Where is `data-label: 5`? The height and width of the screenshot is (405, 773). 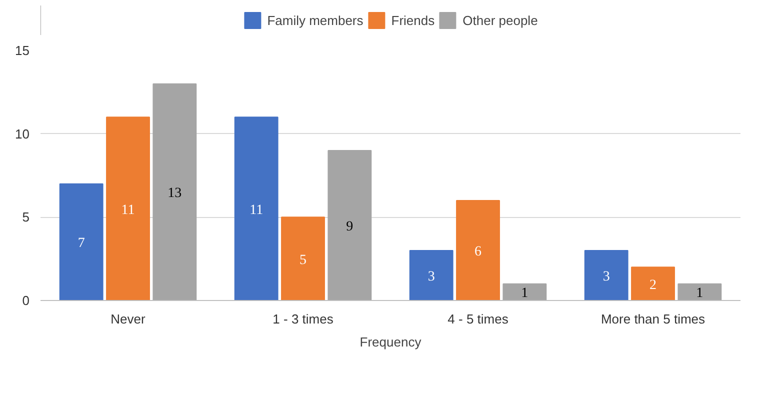 data-label: 5 is located at coordinates (303, 260).